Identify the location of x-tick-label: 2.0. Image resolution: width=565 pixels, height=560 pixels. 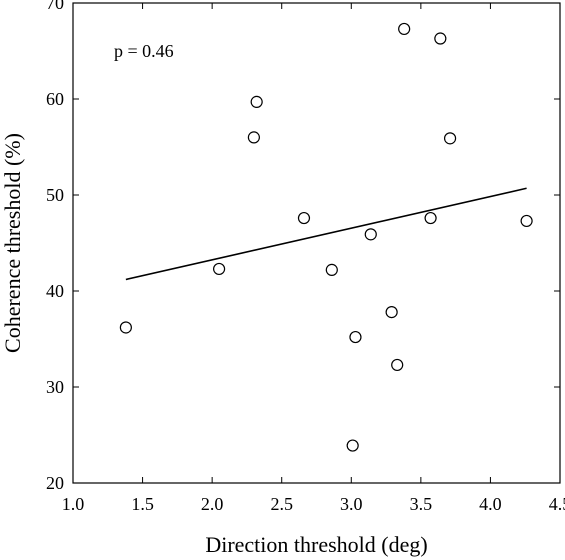
(212, 504).